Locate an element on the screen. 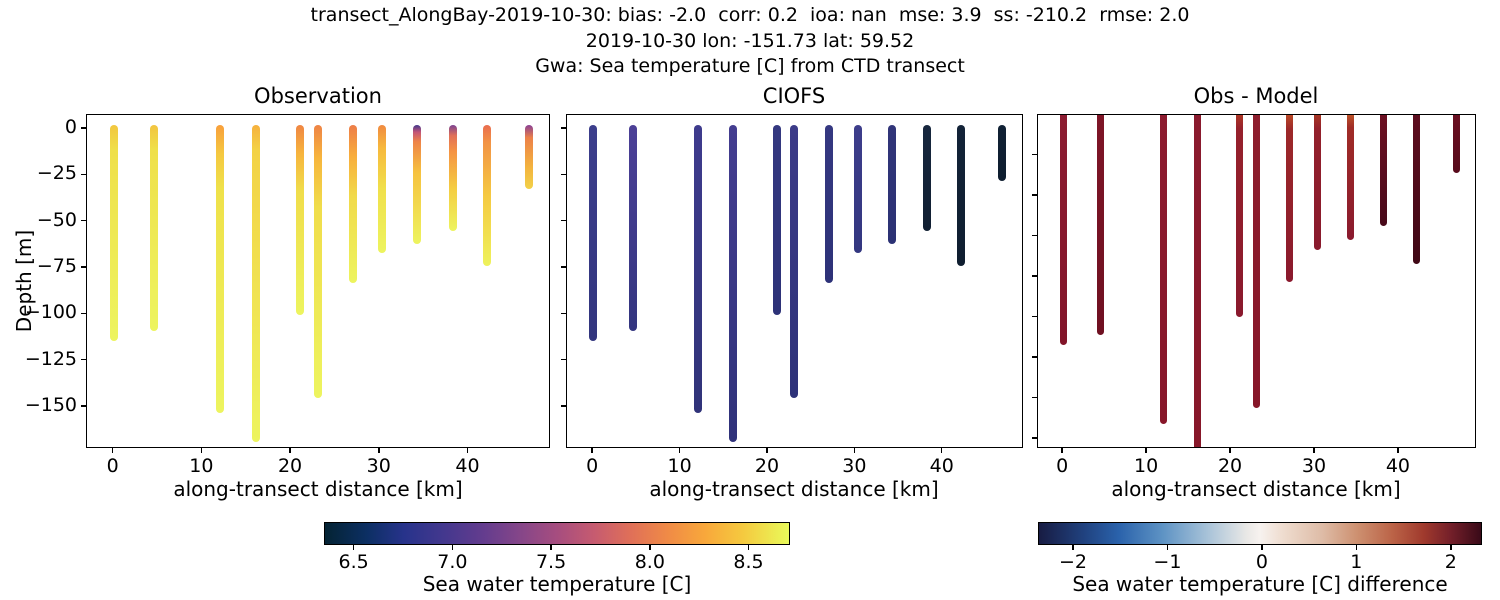 This screenshot has width=1500, height=600. colorbar-tick-label: 7.5 is located at coordinates (551, 562).